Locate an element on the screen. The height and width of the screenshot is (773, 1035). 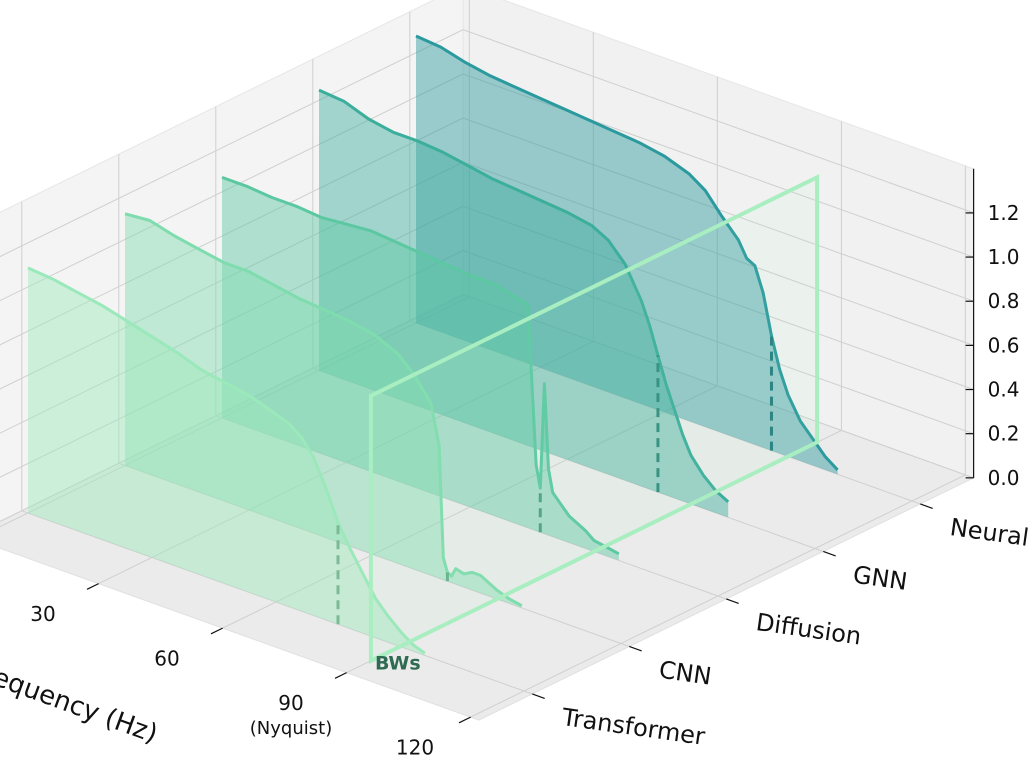
z-tick-label: 1.2 is located at coordinates (1004, 213).